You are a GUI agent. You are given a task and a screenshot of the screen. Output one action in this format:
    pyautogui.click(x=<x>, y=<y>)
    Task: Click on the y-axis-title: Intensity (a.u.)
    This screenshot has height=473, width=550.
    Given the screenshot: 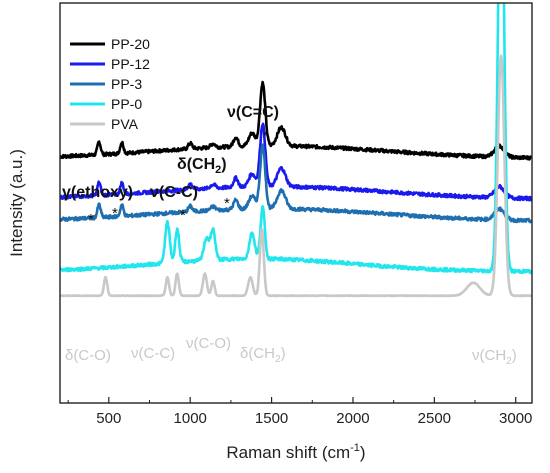 What is the action you would take?
    pyautogui.click(x=16, y=203)
    